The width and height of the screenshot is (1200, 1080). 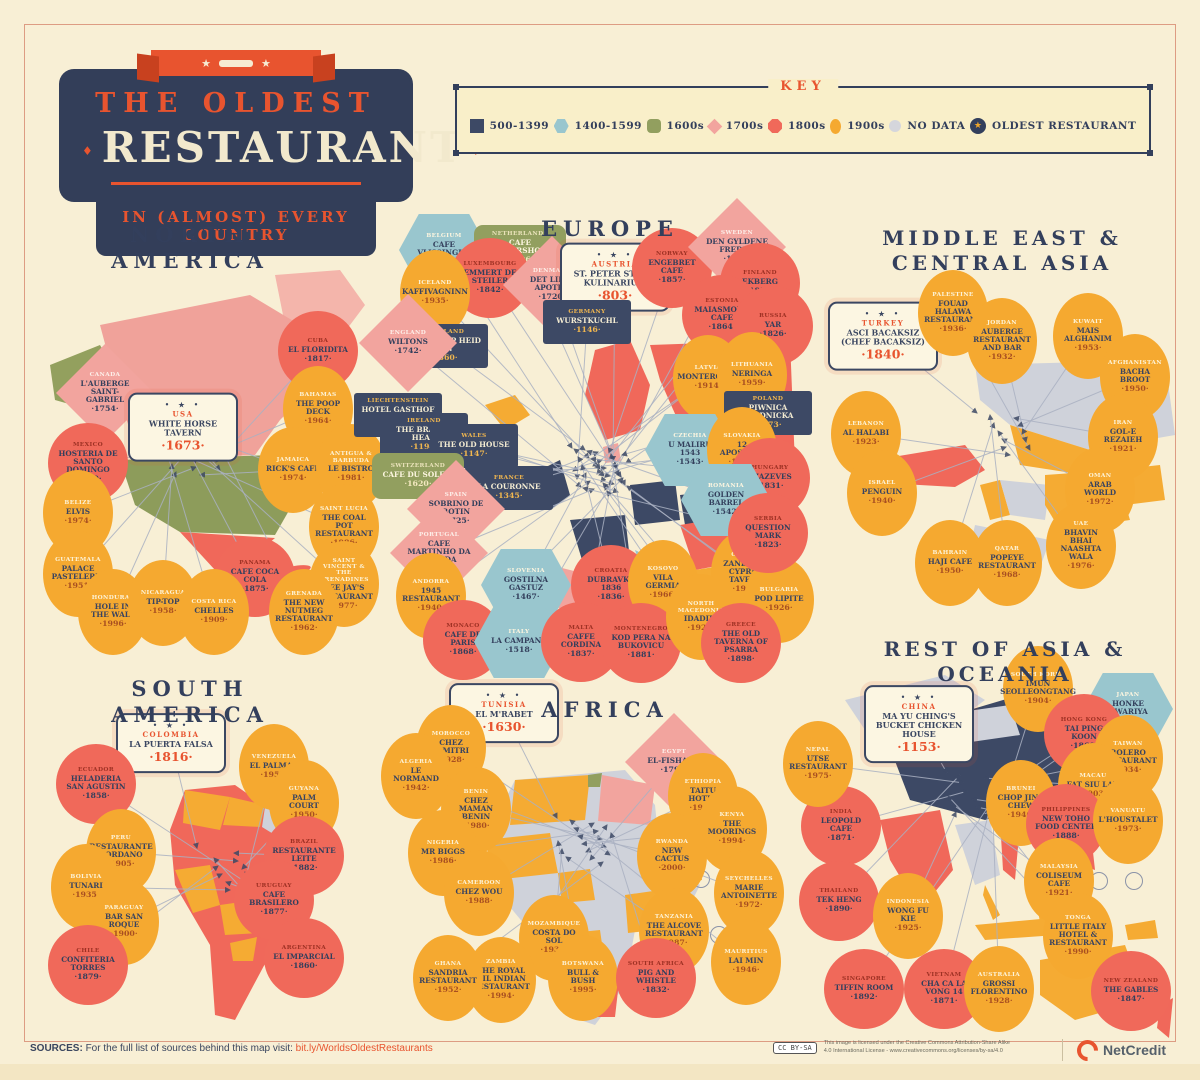 What do you see at coordinates (605, 709) in the screenshot?
I see `region-header-africa: AFRICA` at bounding box center [605, 709].